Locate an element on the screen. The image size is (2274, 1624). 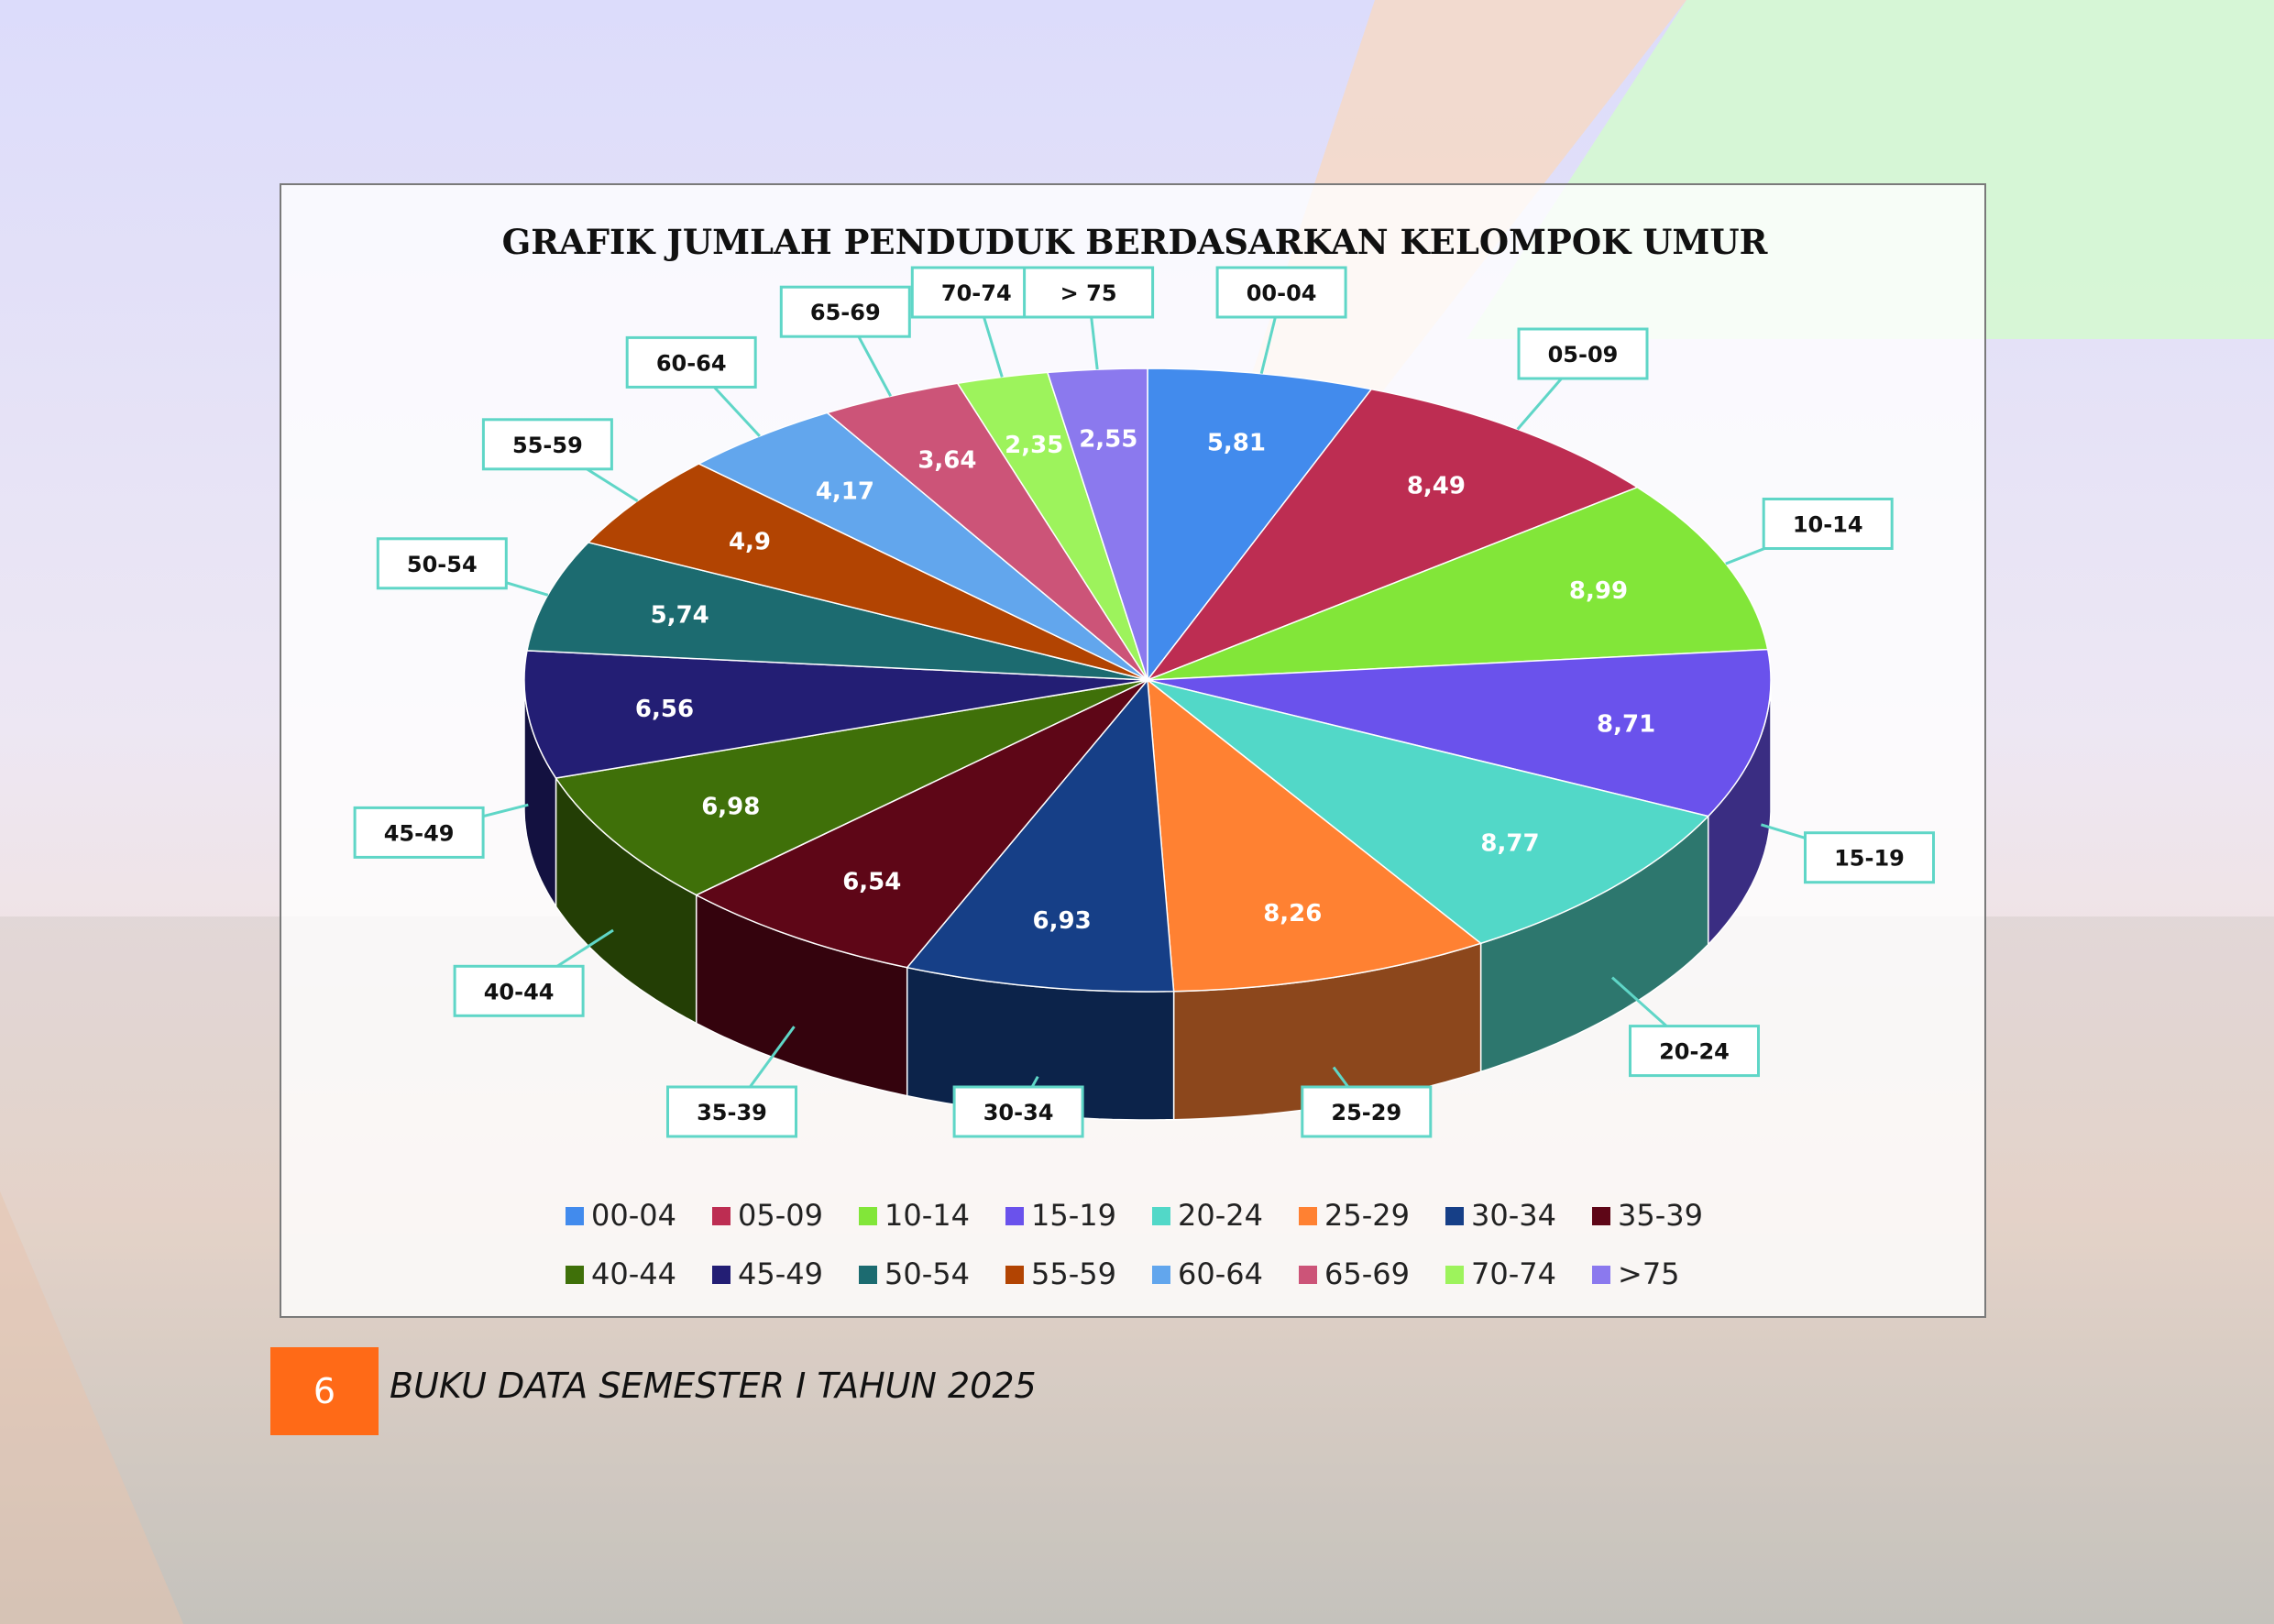
legend-label-60-64: 60-64 is located at coordinates (1220, 1273).